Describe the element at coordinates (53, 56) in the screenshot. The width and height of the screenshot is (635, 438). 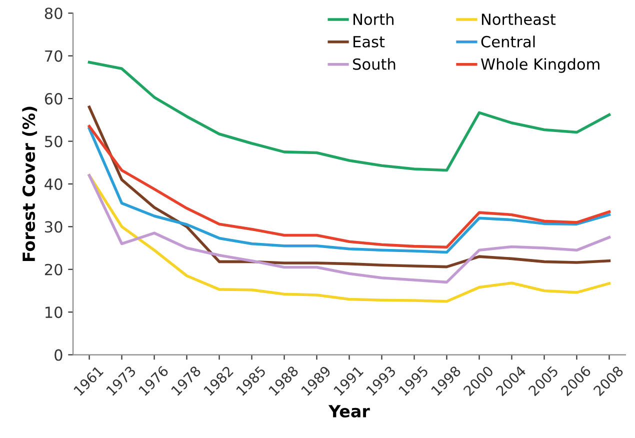
I see `y-tick-label: 70` at that location.